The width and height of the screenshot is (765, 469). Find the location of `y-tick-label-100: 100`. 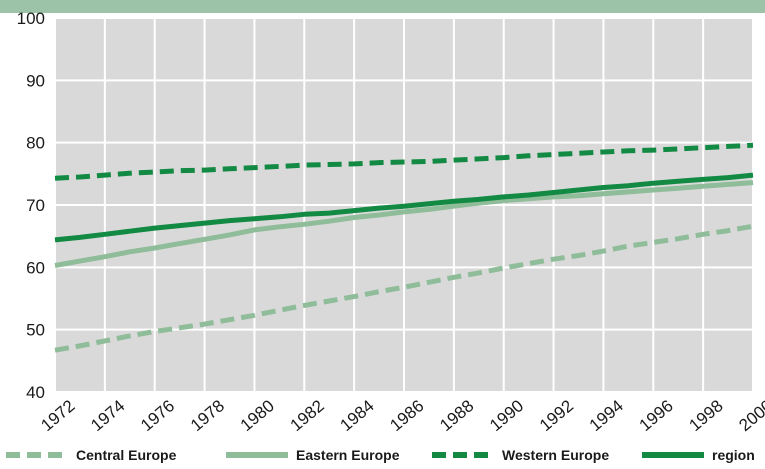

y-tick-label-100: 100 is located at coordinates (31, 18).